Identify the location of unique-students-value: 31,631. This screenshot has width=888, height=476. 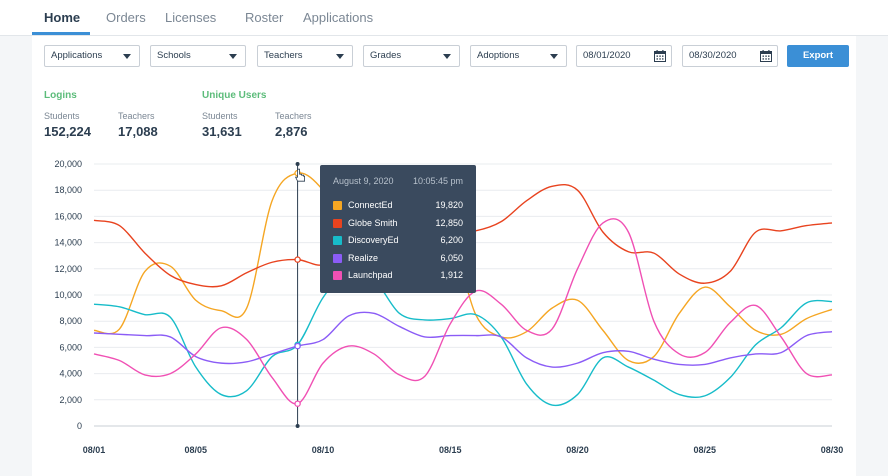
(222, 131).